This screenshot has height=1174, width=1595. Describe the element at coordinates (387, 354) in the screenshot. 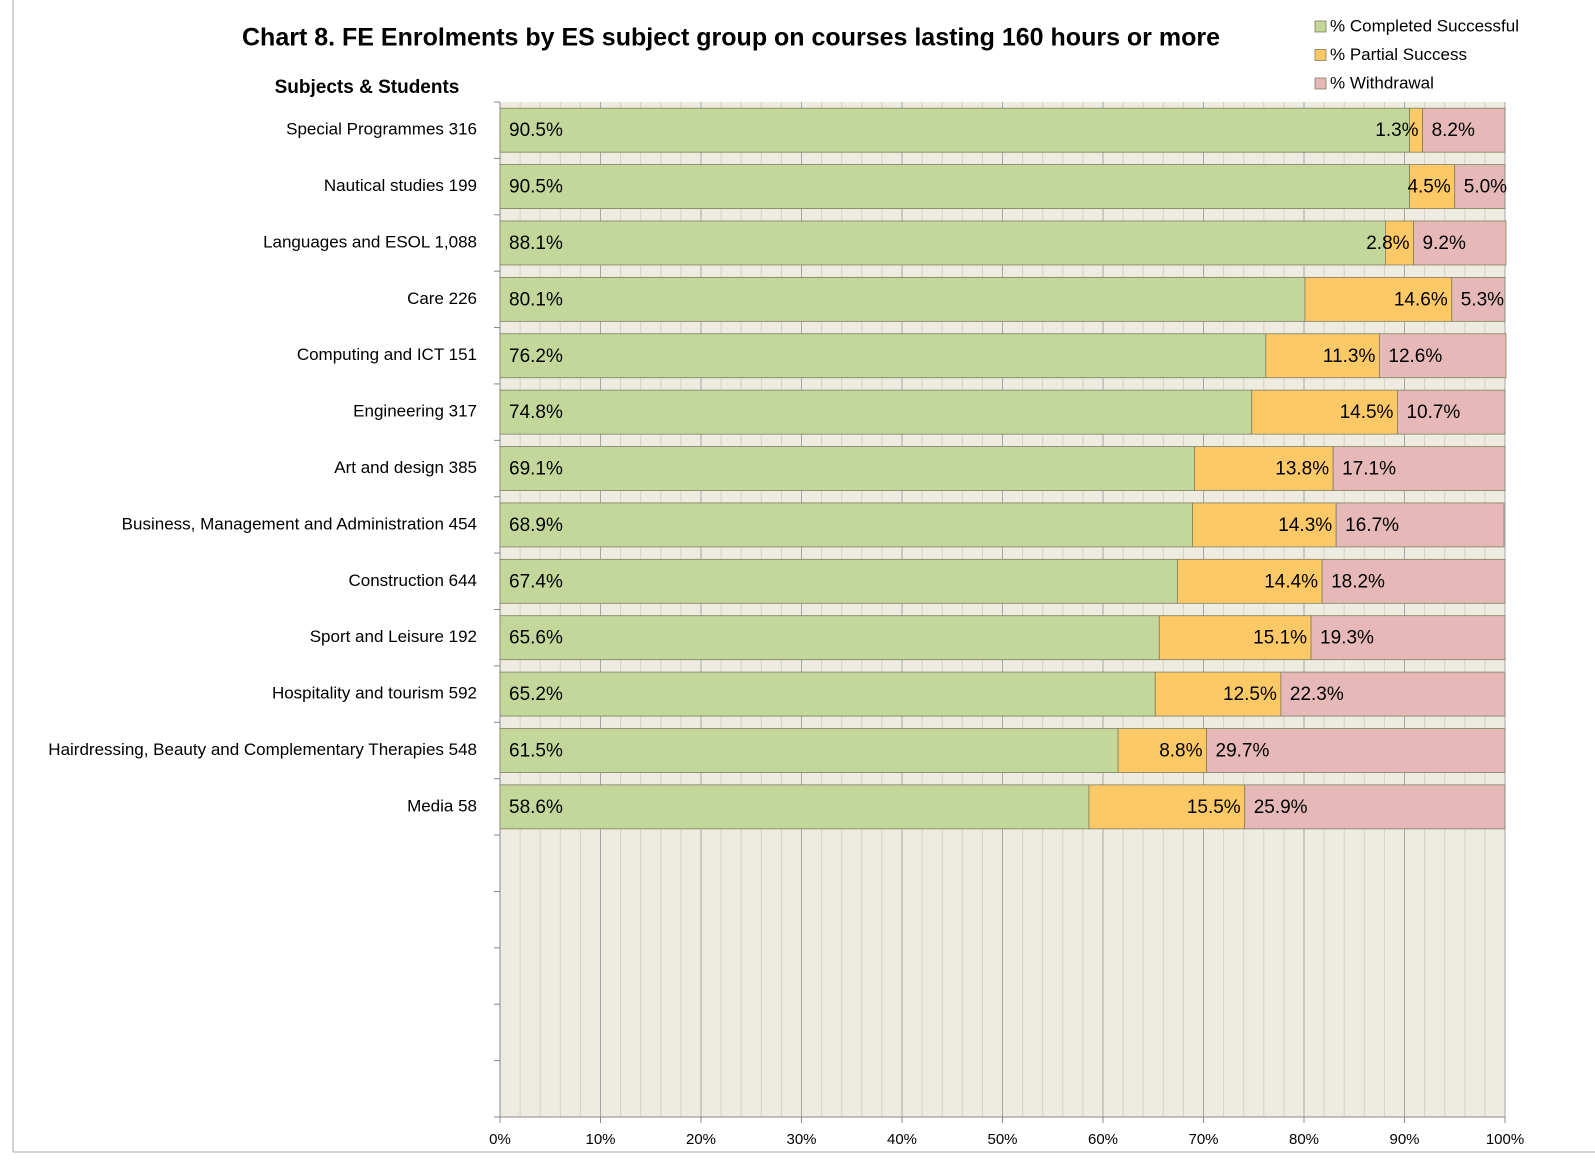

I see `y-tick-label: Computing and ICT 151` at that location.